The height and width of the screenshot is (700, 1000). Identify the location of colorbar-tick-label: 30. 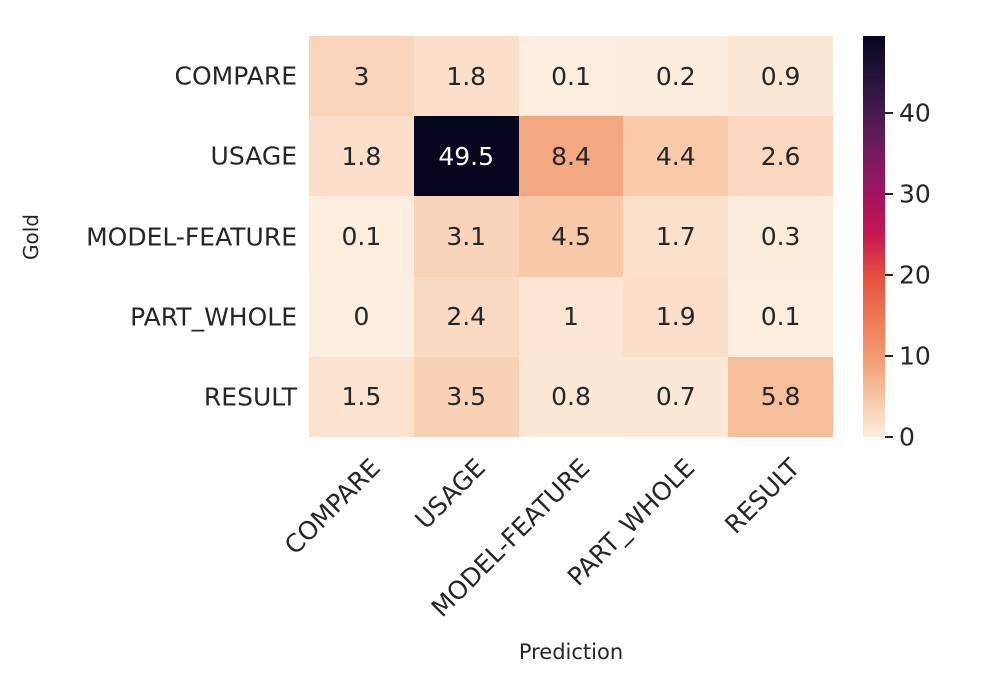
(915, 194).